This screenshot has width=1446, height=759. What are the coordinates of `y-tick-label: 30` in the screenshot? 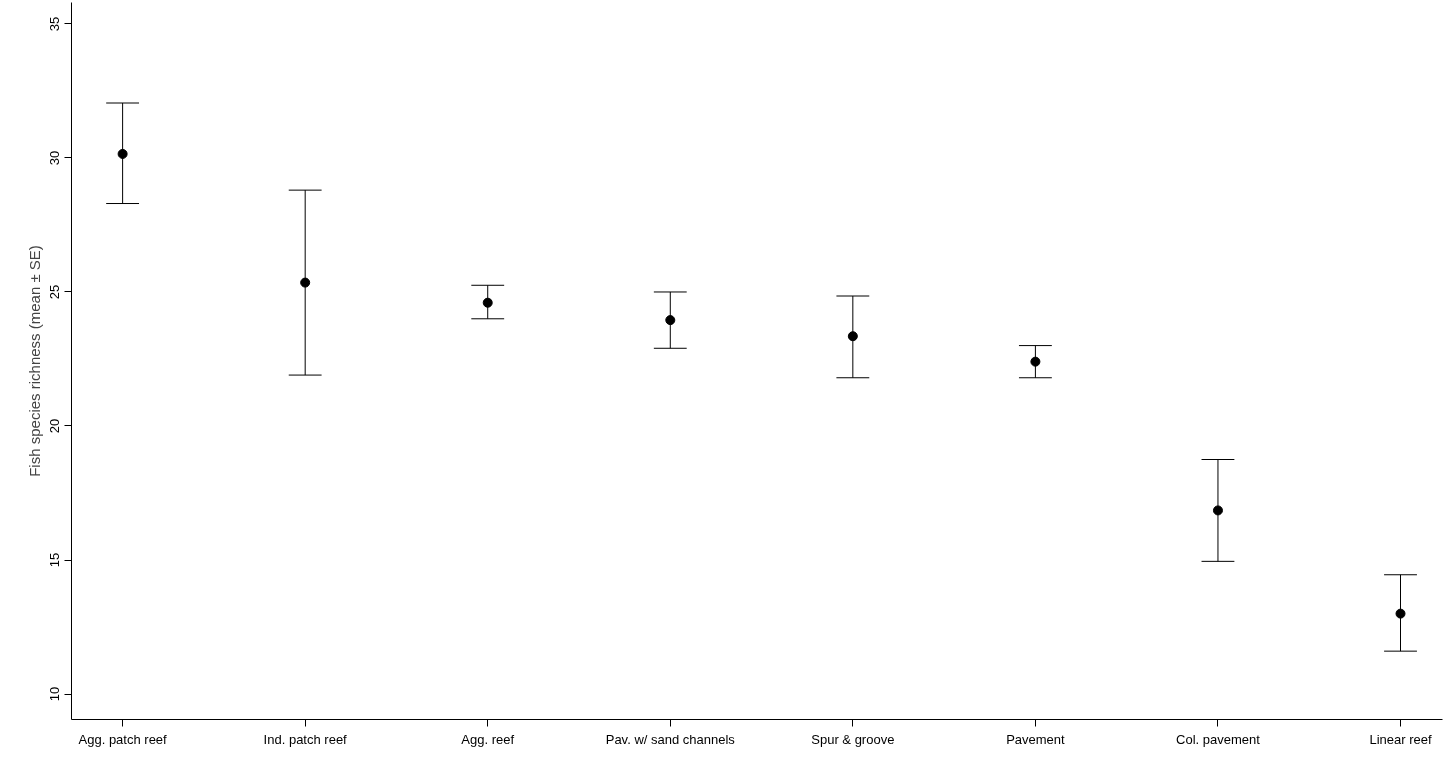 It's located at (55, 158).